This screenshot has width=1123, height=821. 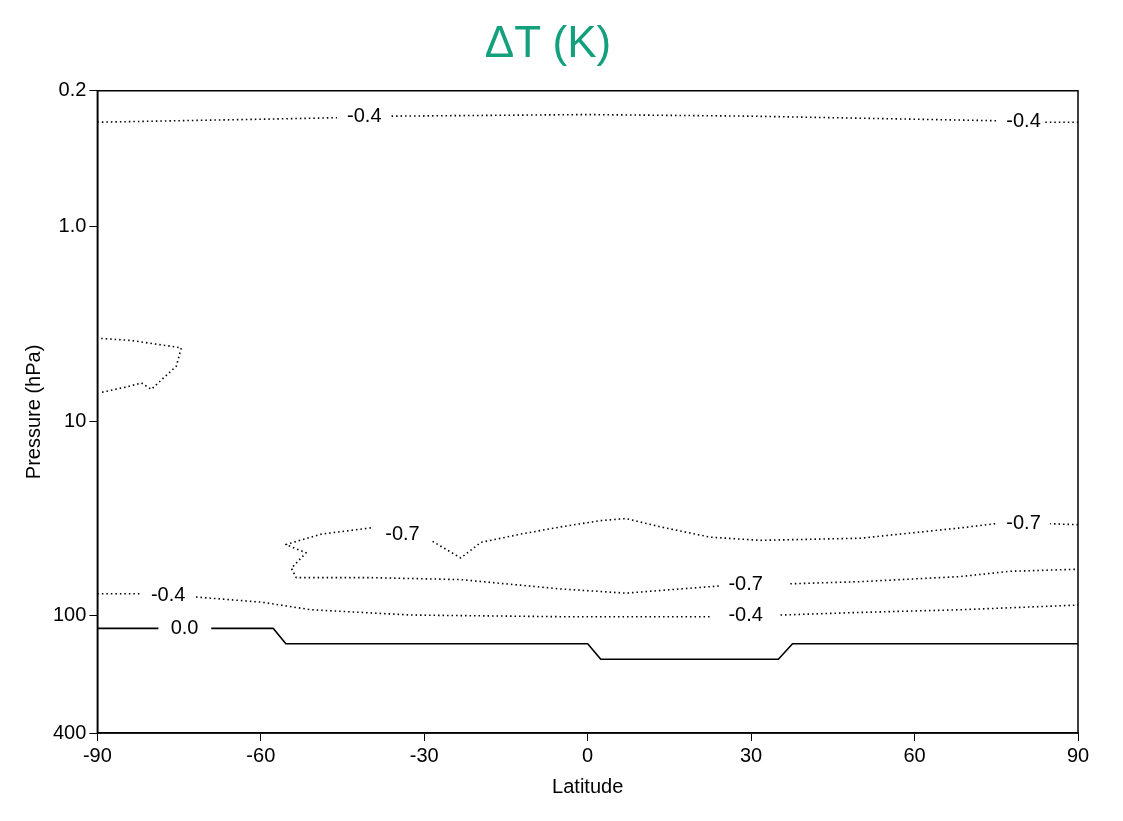 I want to click on y-tick-label: 0.2, so click(x=72, y=89).